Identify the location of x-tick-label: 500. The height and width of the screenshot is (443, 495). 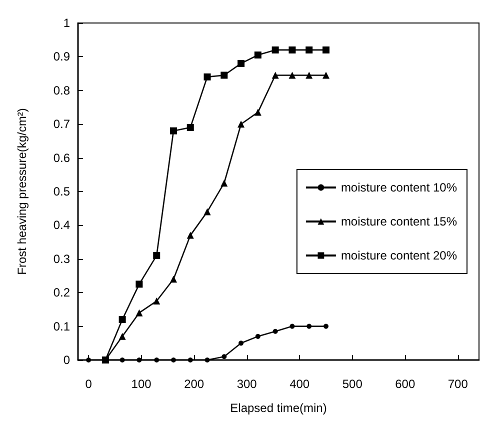
(352, 384).